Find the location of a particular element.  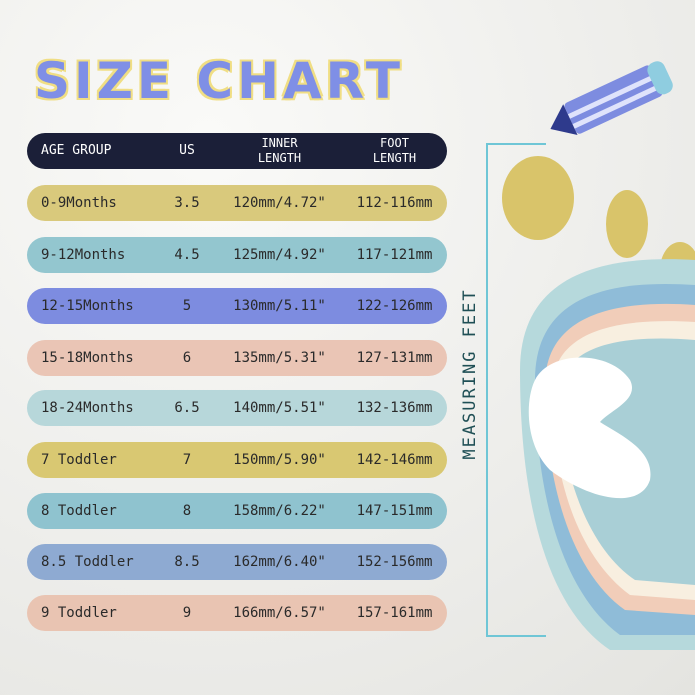

age-group-cell: 15-18Months is located at coordinates (87, 358).